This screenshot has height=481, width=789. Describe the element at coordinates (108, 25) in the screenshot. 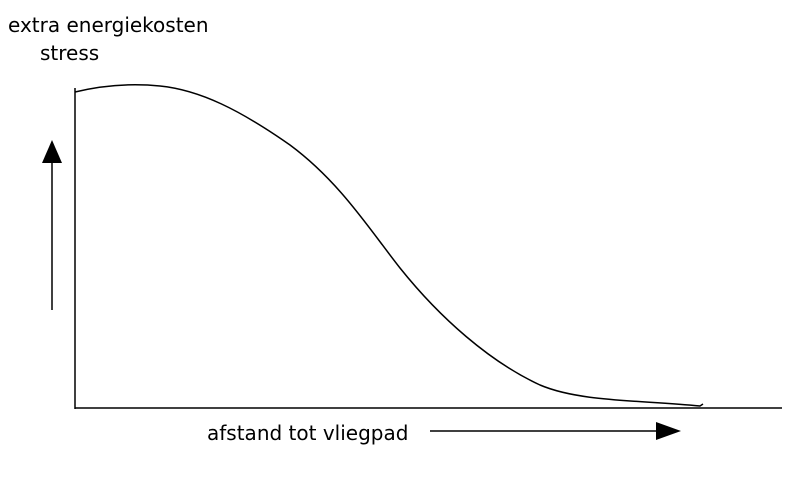

I see `y-axis-label: extra energiekosten` at that location.